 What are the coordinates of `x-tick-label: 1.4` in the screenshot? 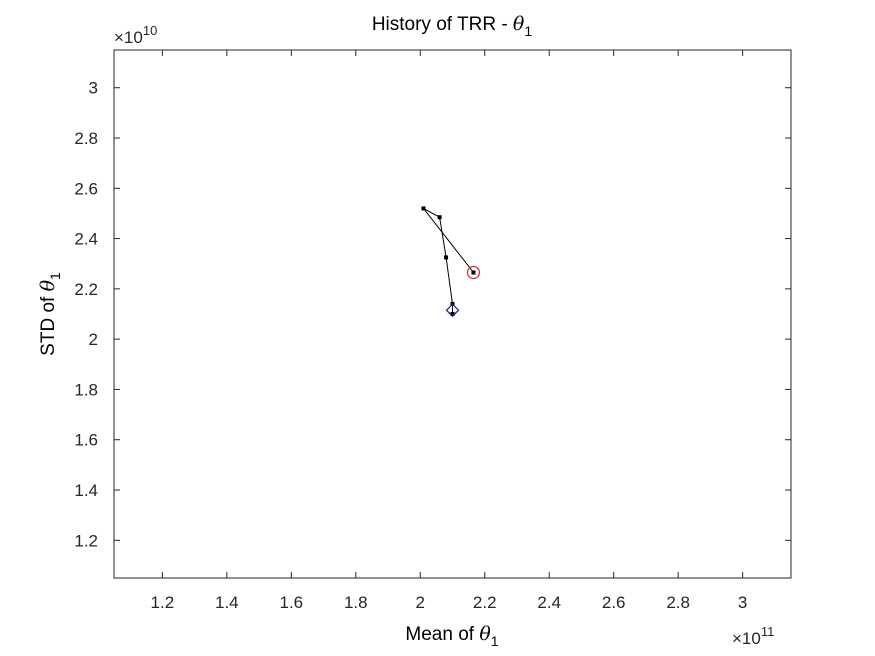 It's located at (227, 602).